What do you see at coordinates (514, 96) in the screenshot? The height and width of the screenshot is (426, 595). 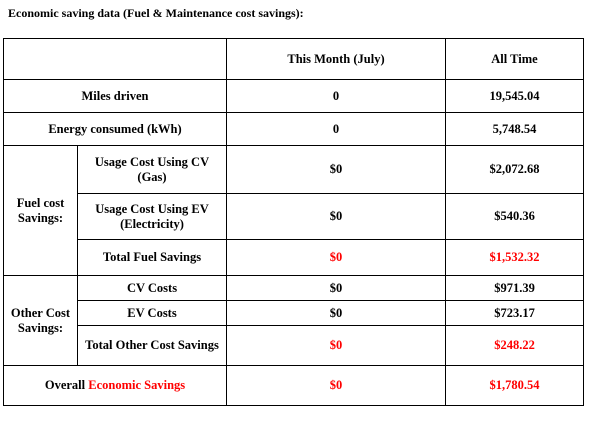 I see `miles-driven-all-time: 19,545.04` at bounding box center [514, 96].